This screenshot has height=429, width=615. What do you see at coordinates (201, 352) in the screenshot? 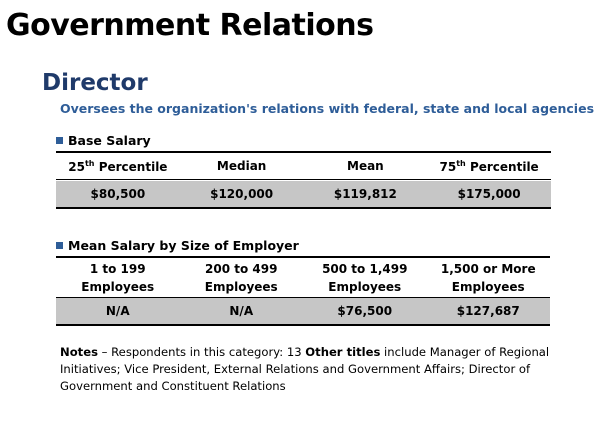
I see `notes-text: – Respondents in this category: 13` at bounding box center [201, 352].